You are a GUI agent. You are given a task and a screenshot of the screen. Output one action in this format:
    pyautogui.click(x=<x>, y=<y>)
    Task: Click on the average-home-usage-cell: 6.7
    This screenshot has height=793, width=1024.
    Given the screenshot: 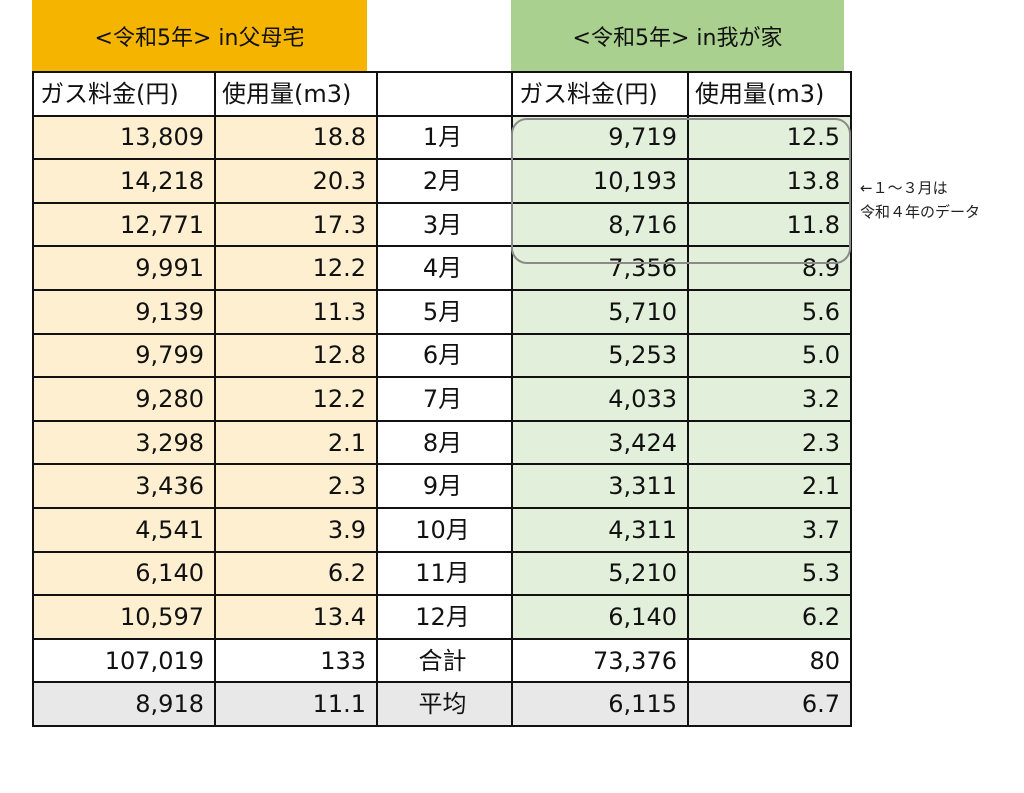 What is the action you would take?
    pyautogui.click(x=769, y=704)
    